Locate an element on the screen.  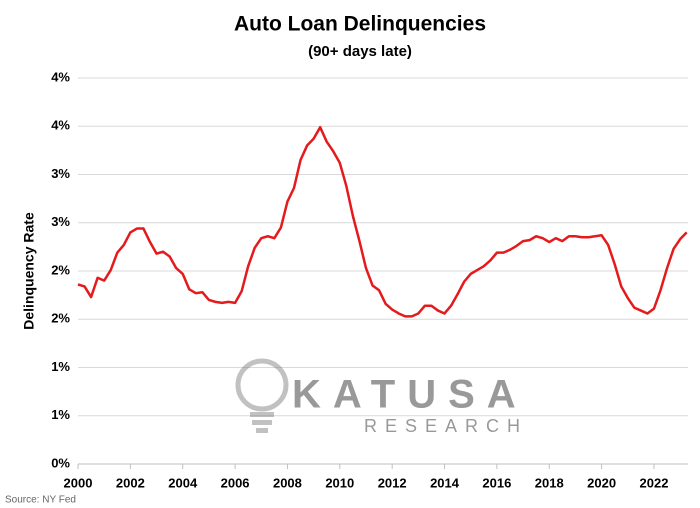
x-tick-label: 2008 is located at coordinates (287, 482).